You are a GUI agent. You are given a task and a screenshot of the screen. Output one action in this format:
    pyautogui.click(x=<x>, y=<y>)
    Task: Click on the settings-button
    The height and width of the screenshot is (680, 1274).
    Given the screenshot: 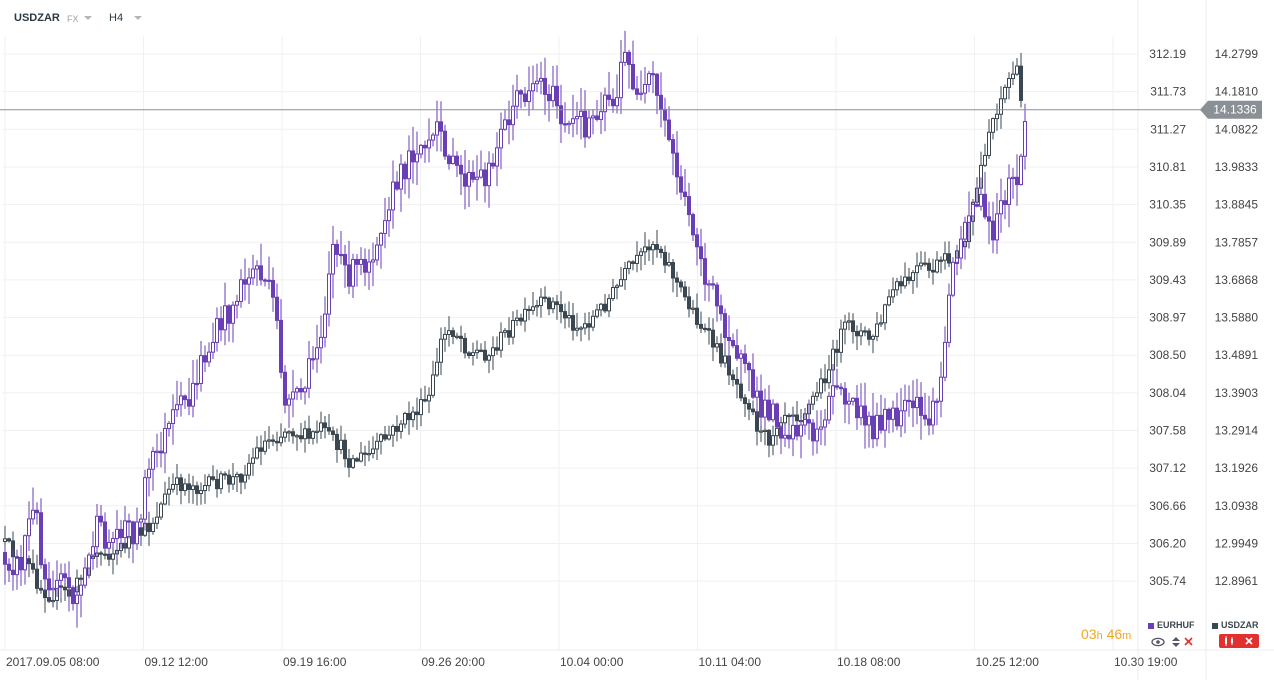 What is the action you would take?
    pyautogui.click(x=1239, y=641)
    